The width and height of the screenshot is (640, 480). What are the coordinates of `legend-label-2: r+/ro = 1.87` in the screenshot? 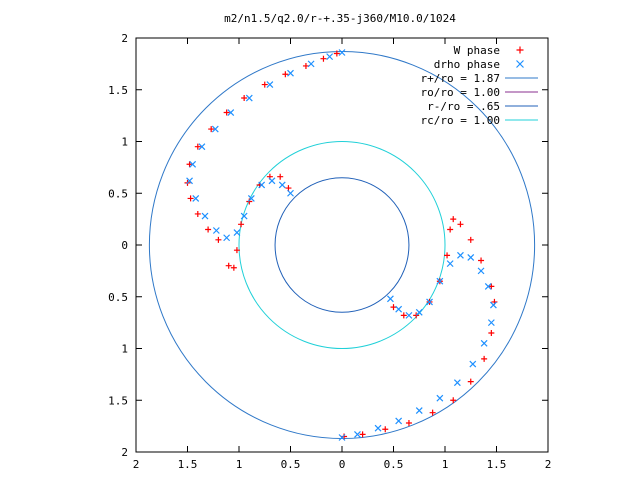 It's located at (460, 78).